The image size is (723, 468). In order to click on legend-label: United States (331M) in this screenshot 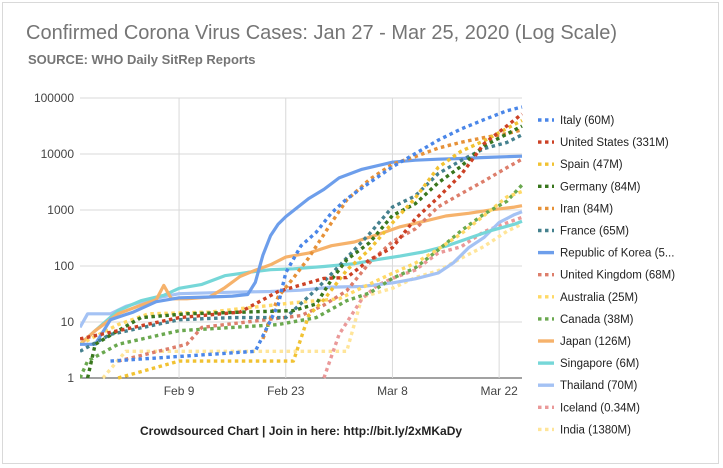, I will do `click(614, 143)`.